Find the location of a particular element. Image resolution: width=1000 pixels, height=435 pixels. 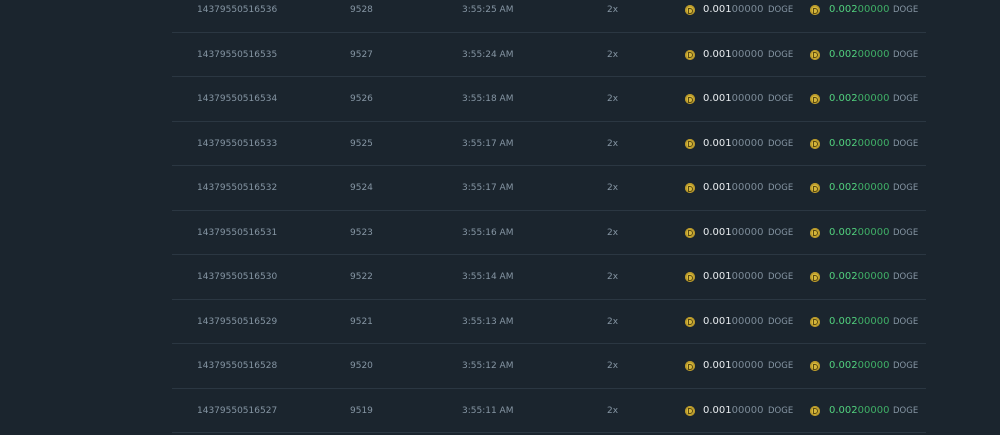

nonce: 9528 is located at coordinates (361, 10).